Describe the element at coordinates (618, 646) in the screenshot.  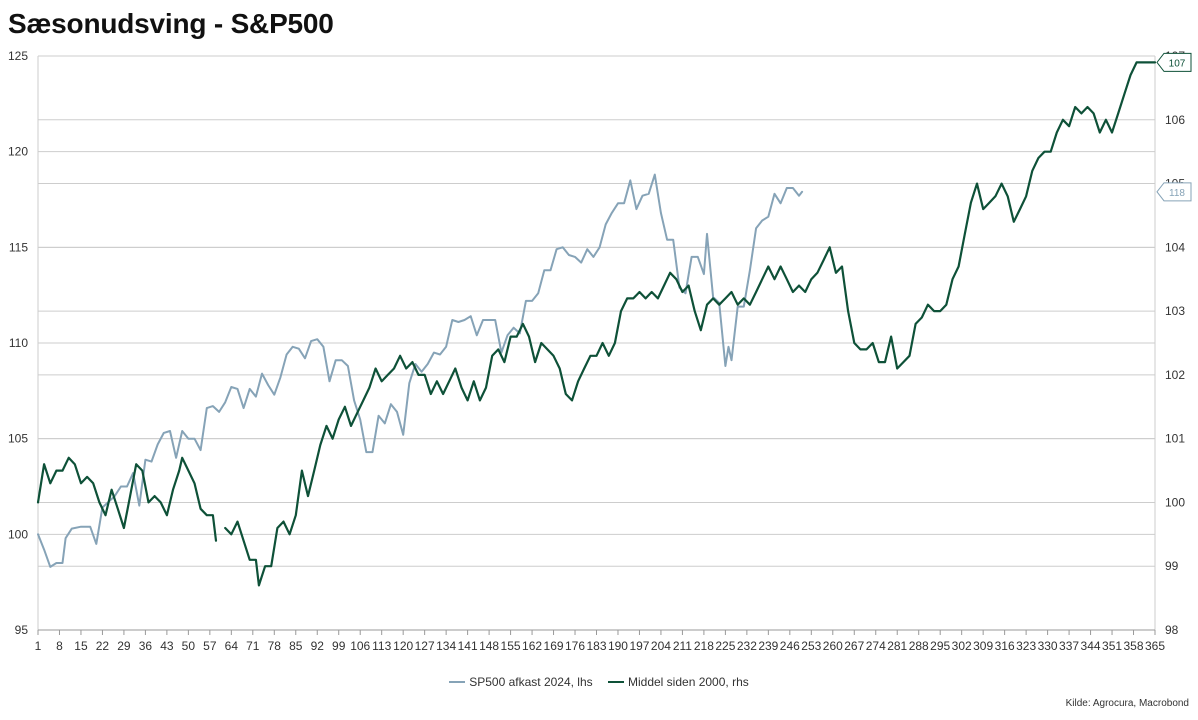
I see `x-tick-label: 190` at that location.